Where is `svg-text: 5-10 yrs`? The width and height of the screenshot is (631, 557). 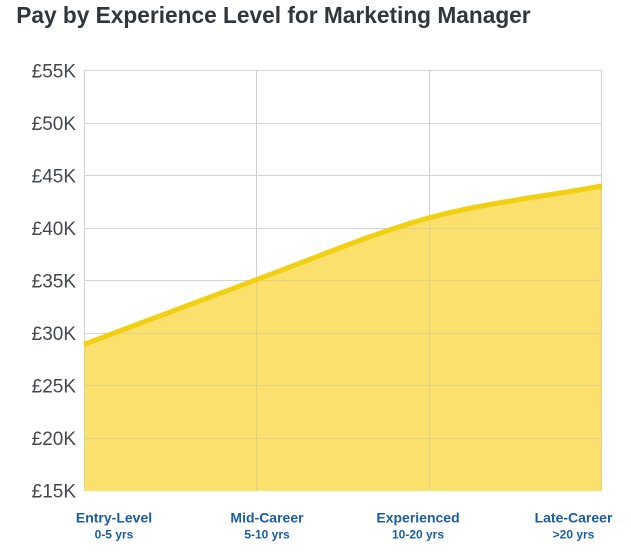
svg-text: 5-10 yrs is located at coordinates (267, 535).